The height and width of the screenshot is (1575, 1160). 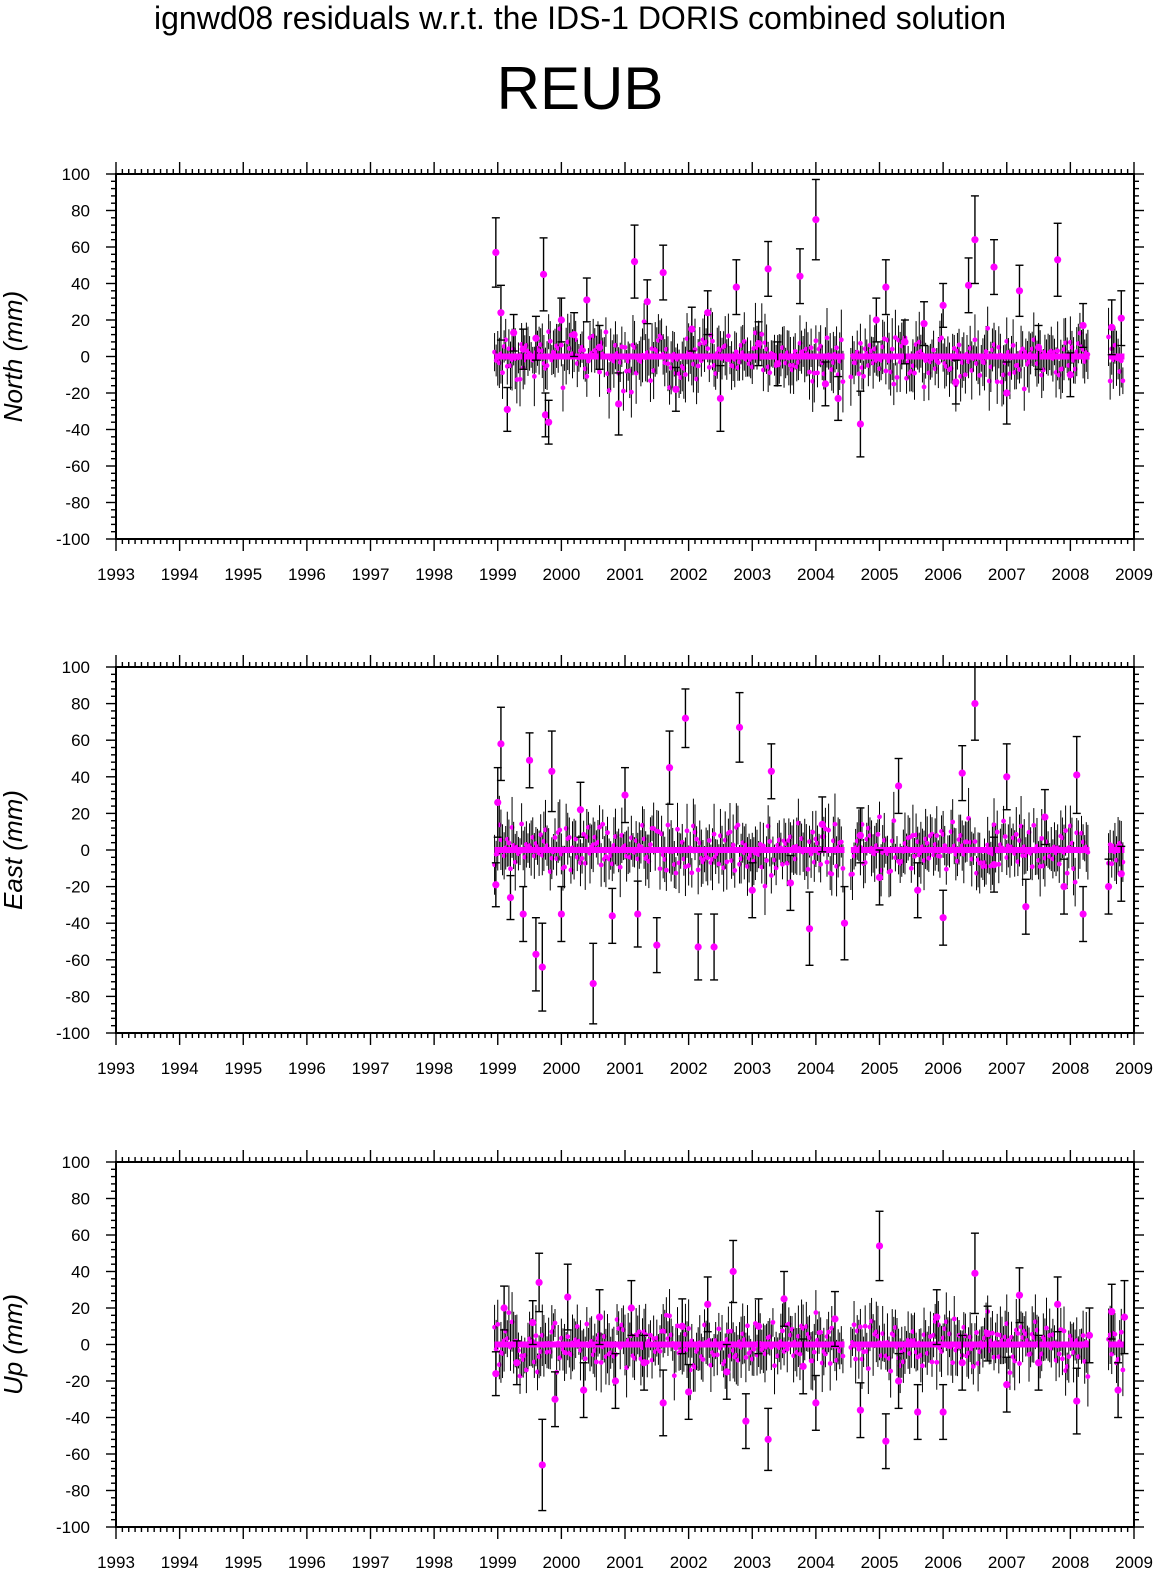 I want to click on x-tick-label: 2009, so click(x=1134, y=574).